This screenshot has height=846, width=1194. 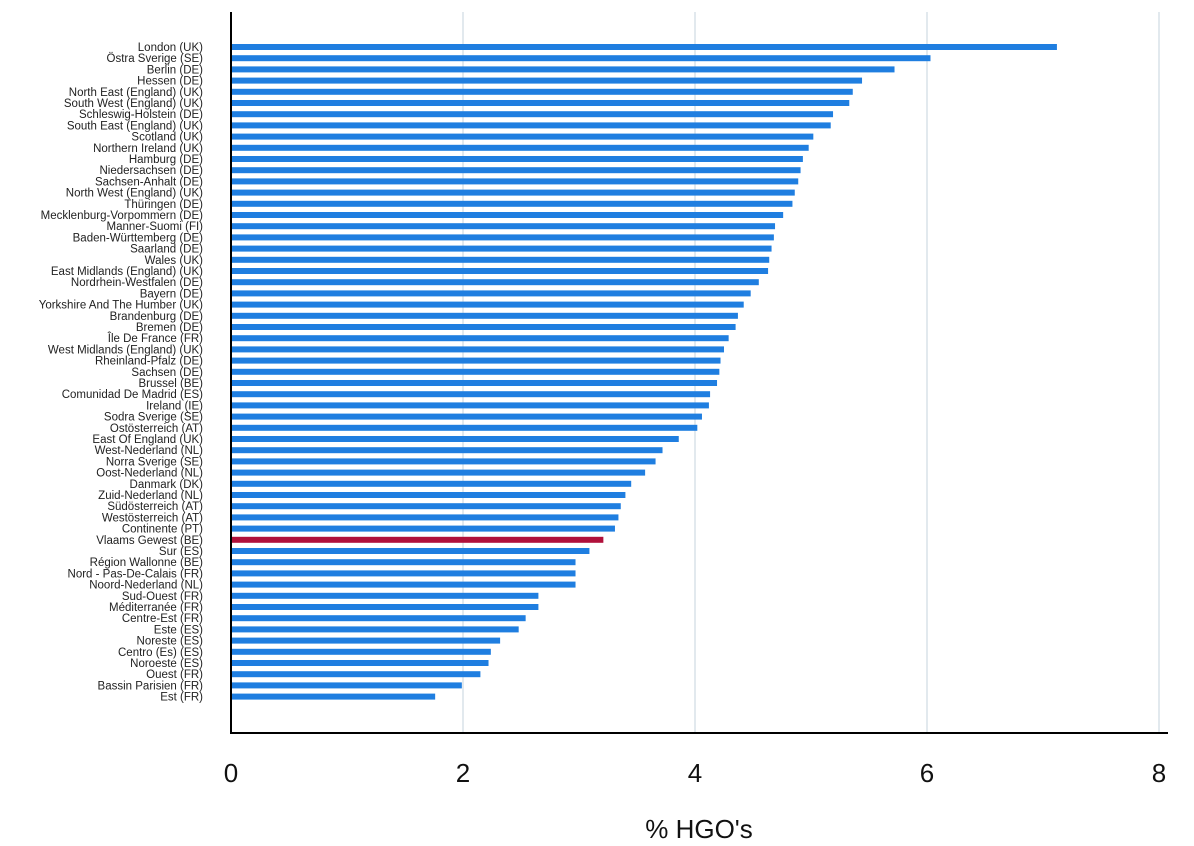 I want to click on category-label: Thüringen (DE), so click(x=163, y=205).